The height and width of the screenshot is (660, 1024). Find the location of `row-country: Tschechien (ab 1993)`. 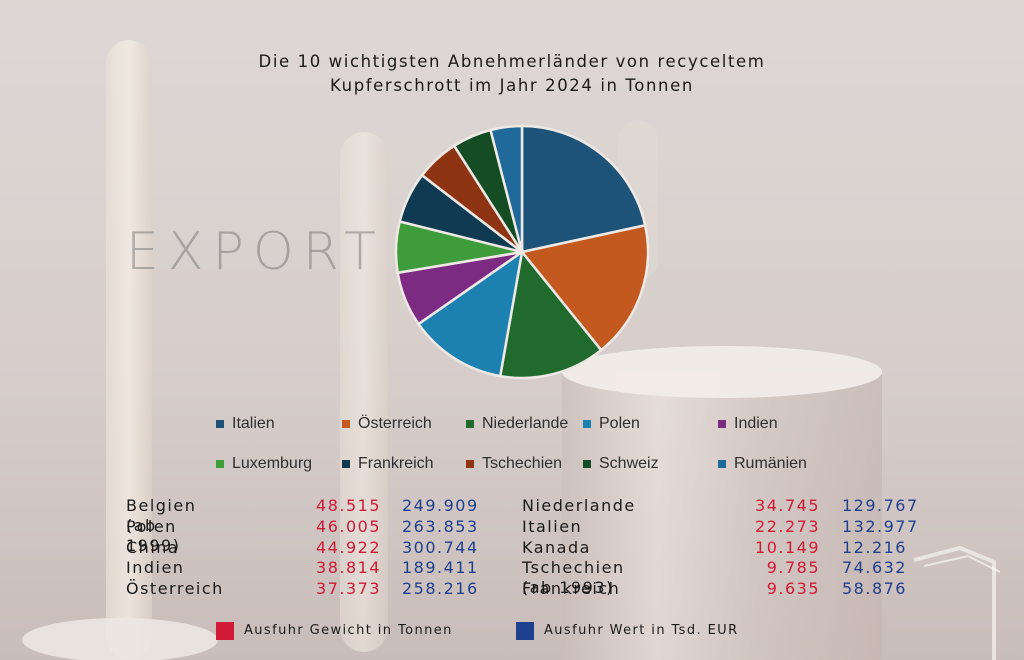

row-country: Tschechien (ab 1993) is located at coordinates (573, 577).